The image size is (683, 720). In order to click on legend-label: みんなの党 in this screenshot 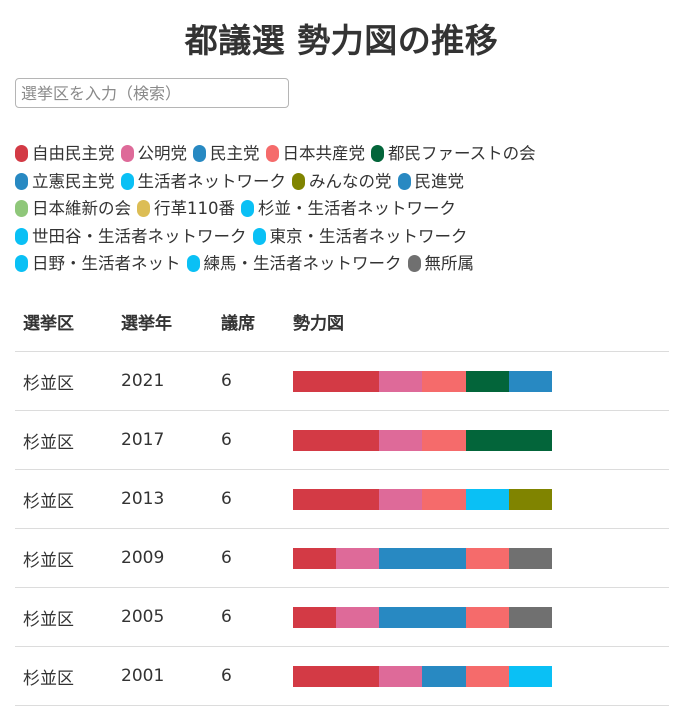, I will do `click(350, 181)`.